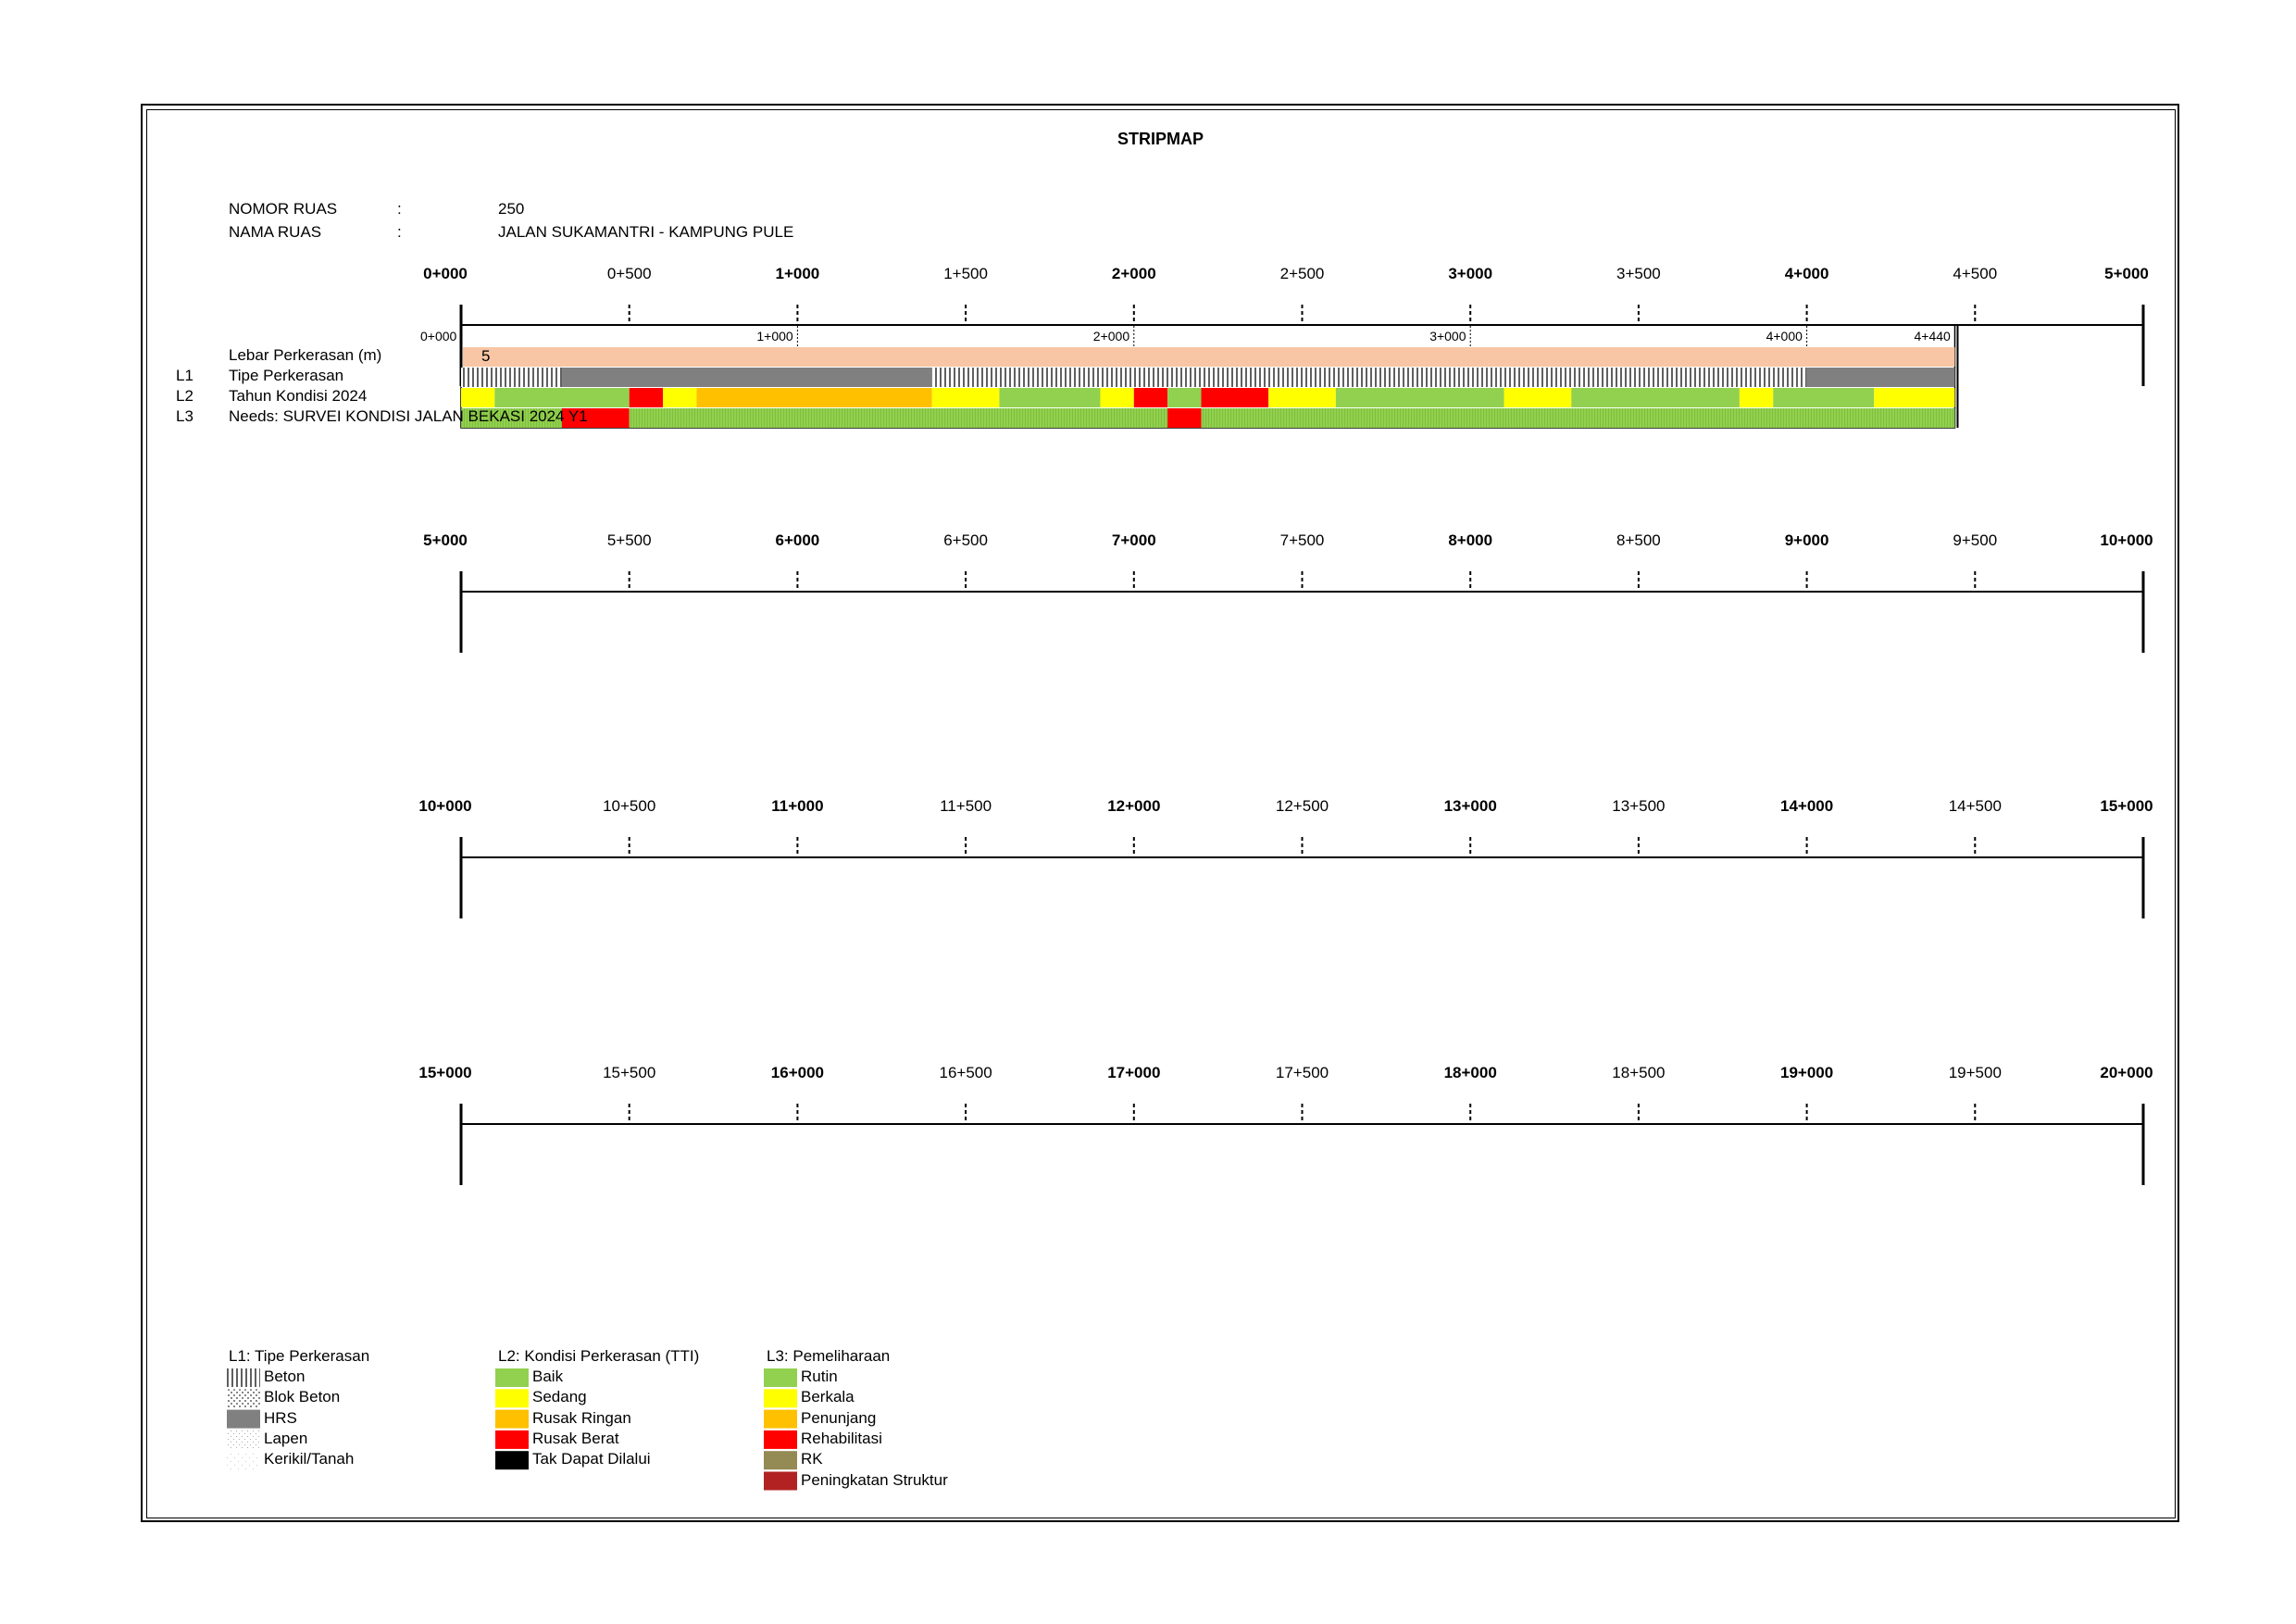 This screenshot has width=2296, height=1624. I want to click on chainage-label: 10+000, so click(445, 806).